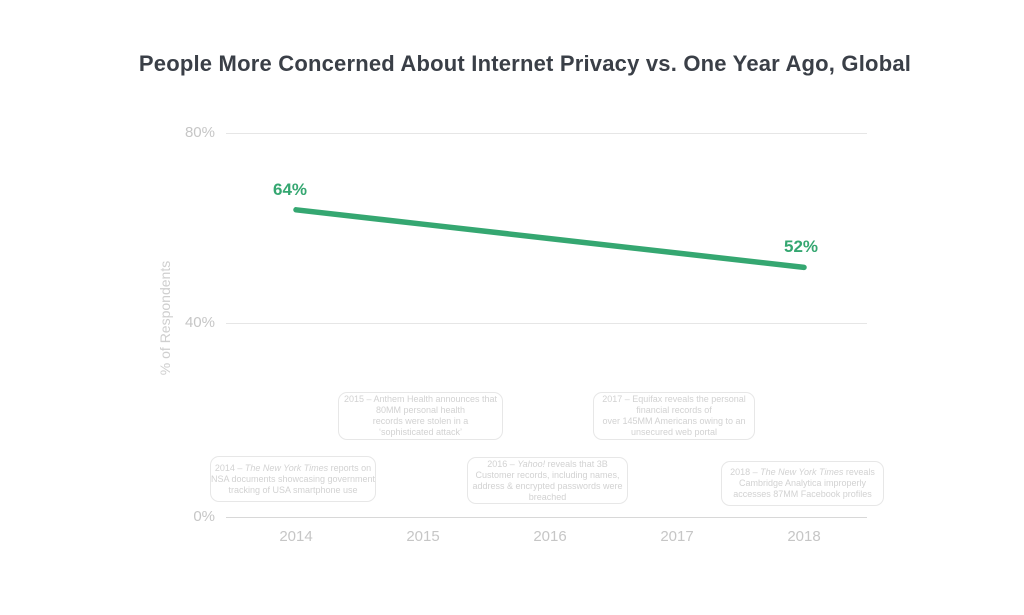 The height and width of the screenshot is (615, 1024). I want to click on x-tick-2015: 2015, so click(423, 536).